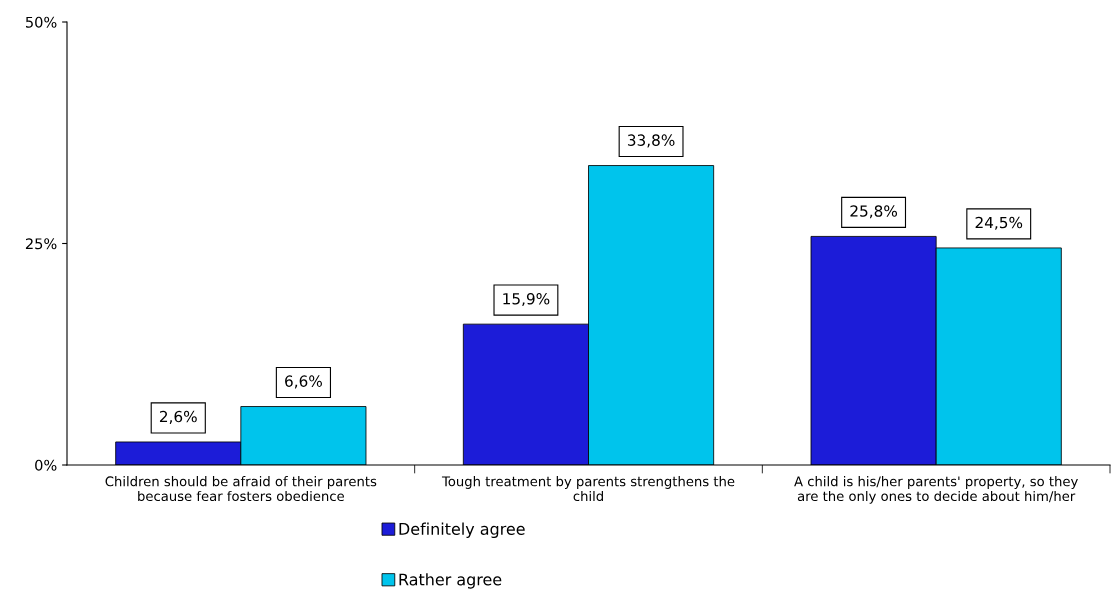 This screenshot has width=1114, height=603. What do you see at coordinates (303, 382) in the screenshot?
I see `data-label: 6,6%` at bounding box center [303, 382].